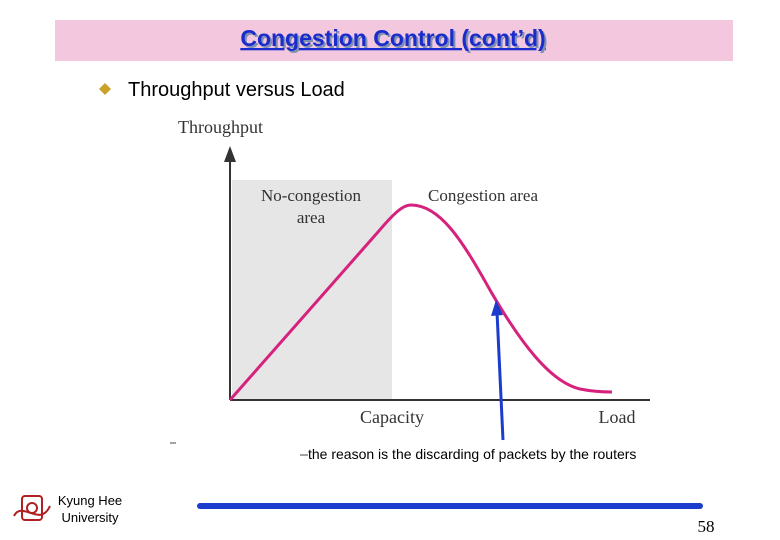 The height and width of the screenshot is (540, 780). I want to click on title-shadow: Congestion Control (cont’d), so click(394, 40).